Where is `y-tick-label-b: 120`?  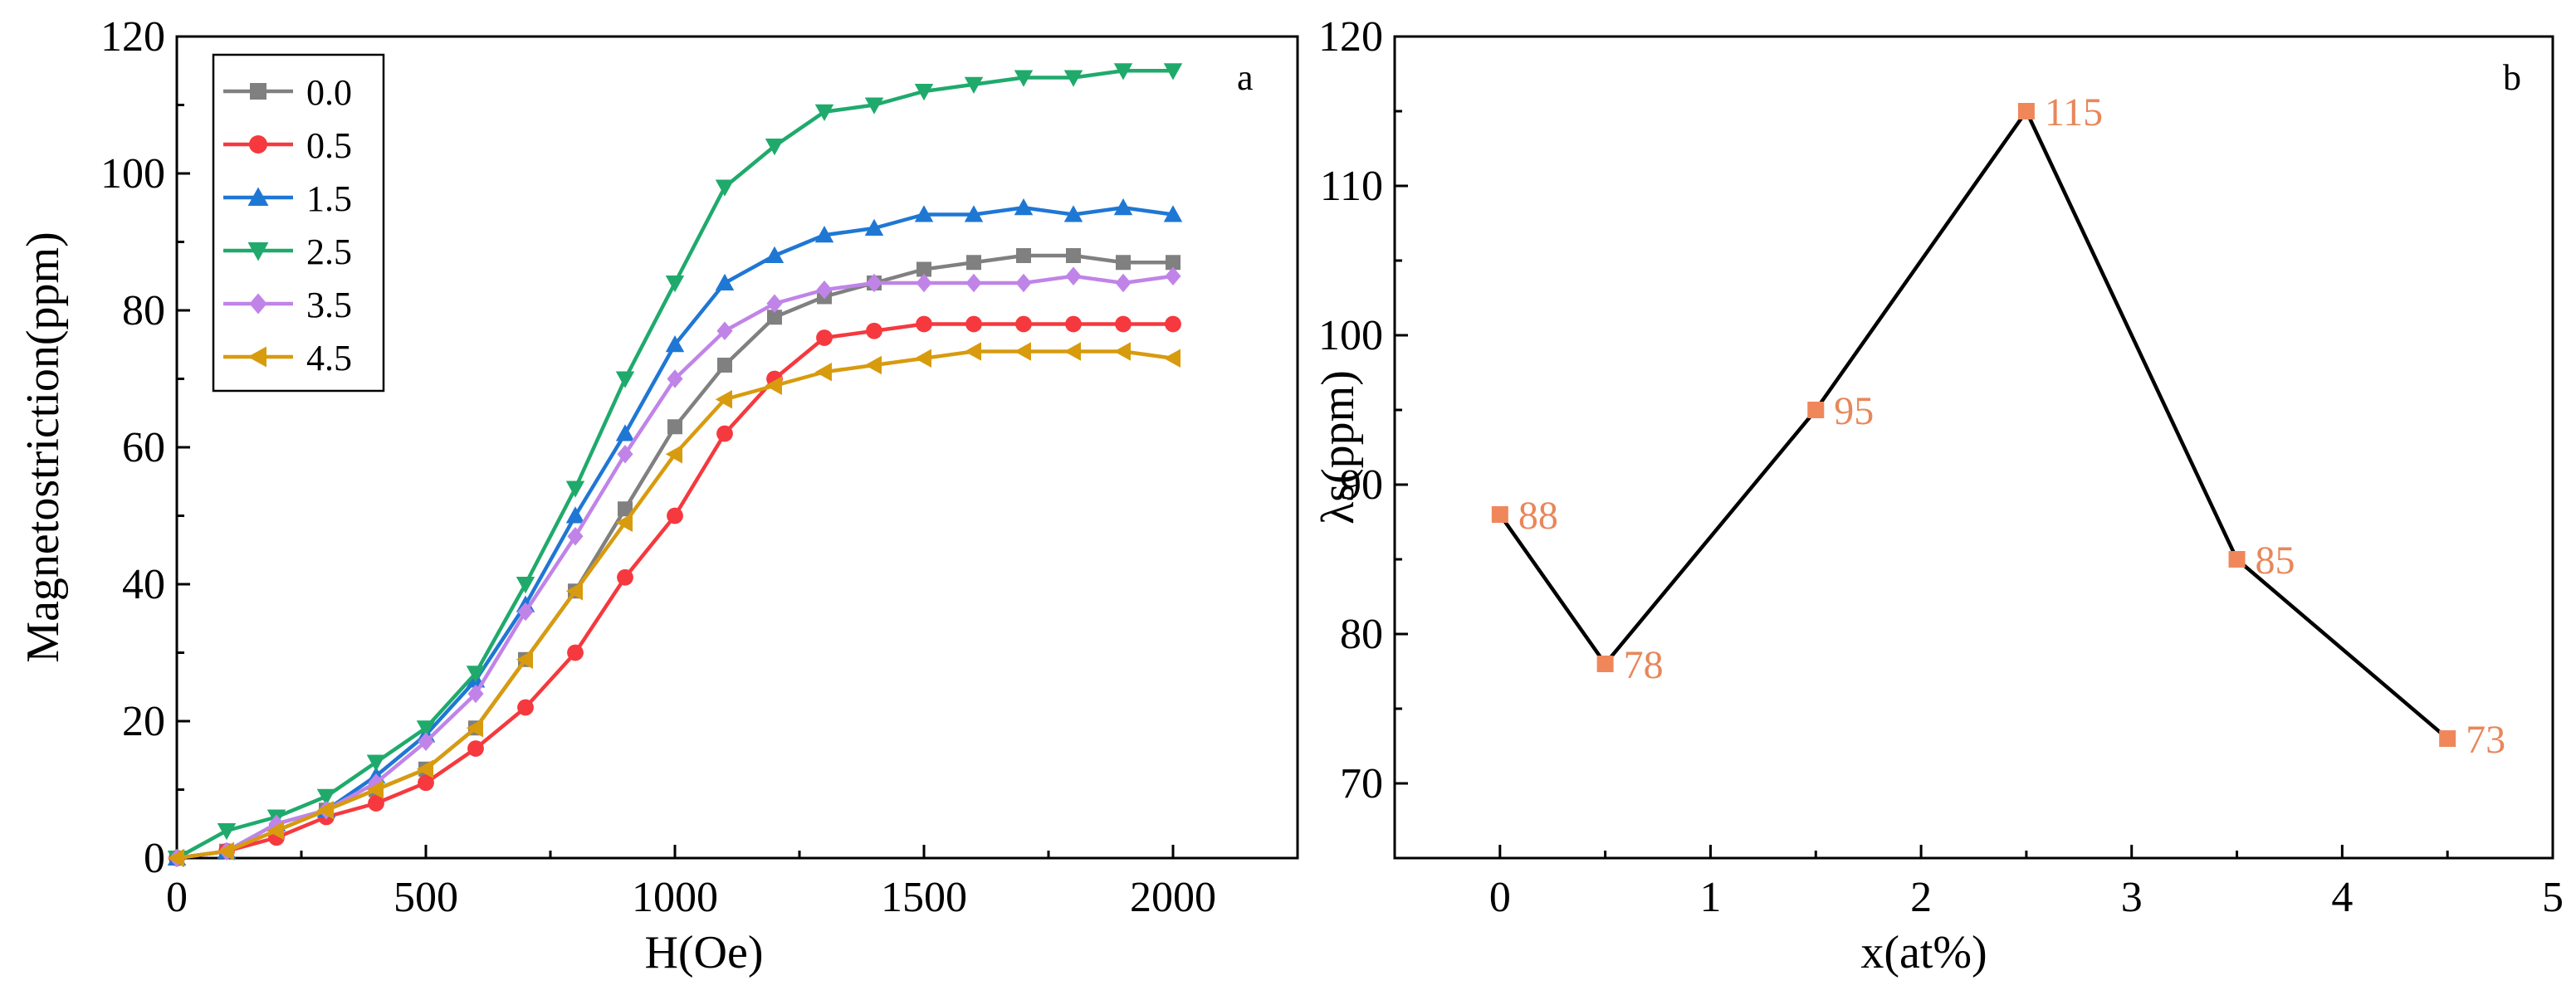 y-tick-label-b: 120 is located at coordinates (1350, 37).